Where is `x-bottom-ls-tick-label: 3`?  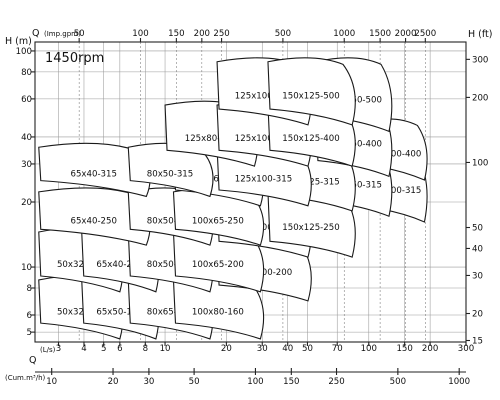
x-bottom-ls-tick-label: 3 is located at coordinates (58, 349).